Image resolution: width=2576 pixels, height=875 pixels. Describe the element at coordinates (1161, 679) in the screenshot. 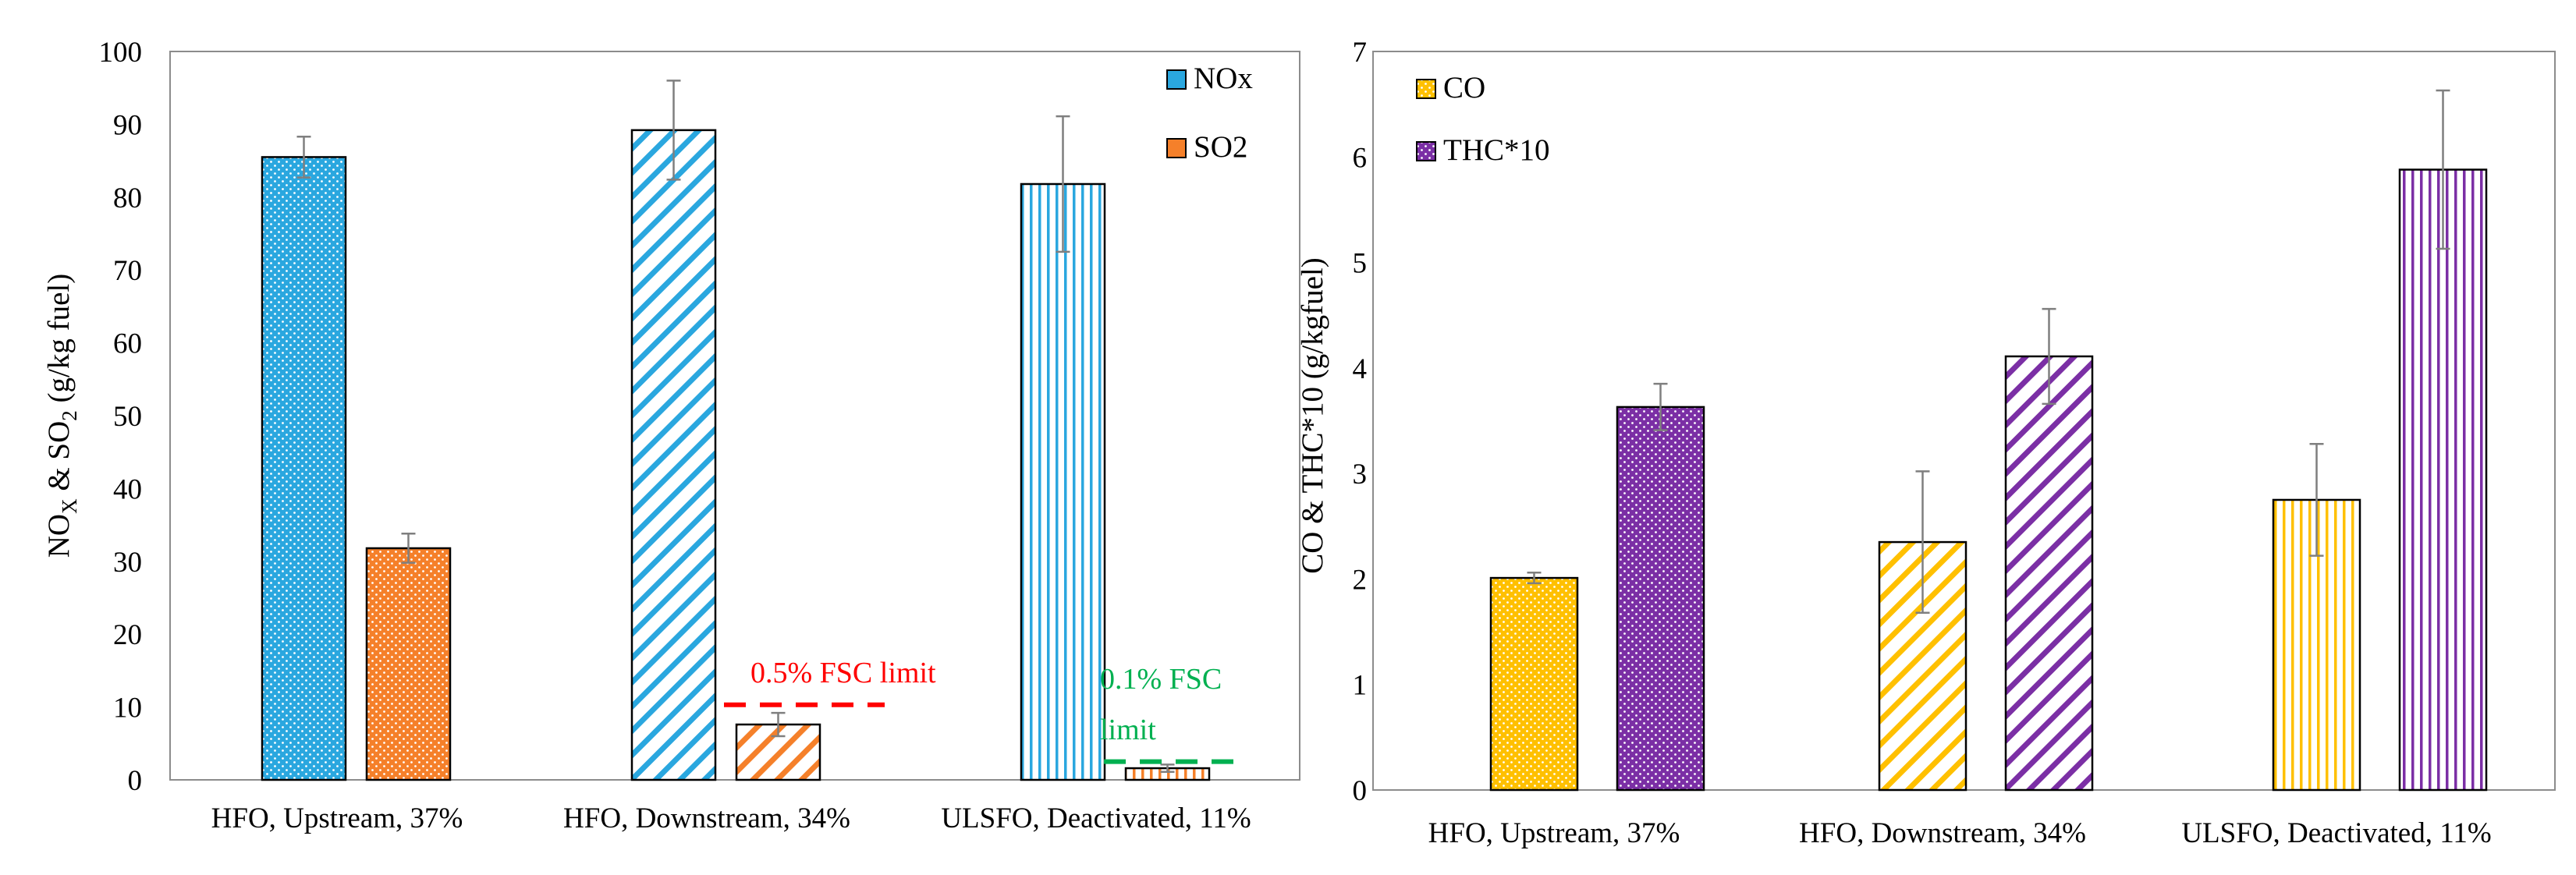

I see `fsc-limit-label: 0.1% FSC` at that location.